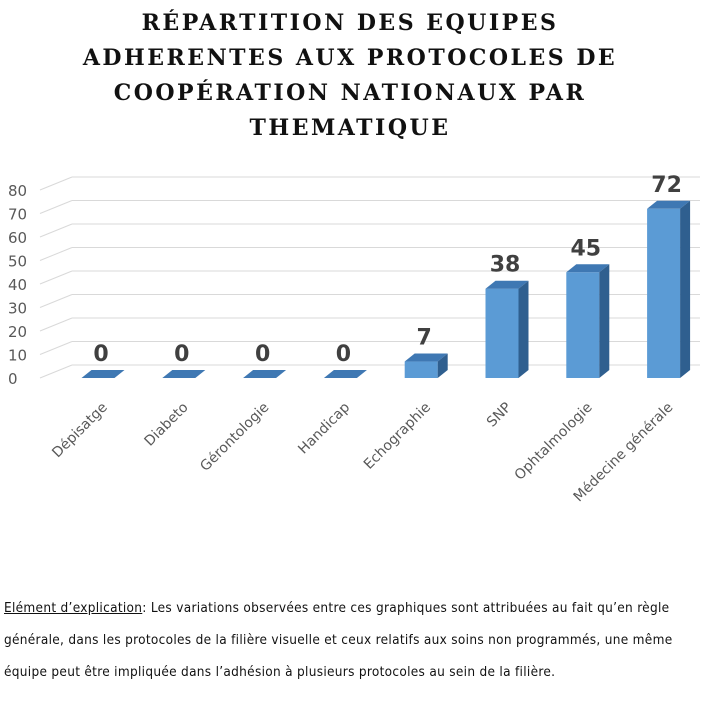 The image size is (703, 718). Describe the element at coordinates (234, 437) in the screenshot. I see `x-tick-label: Gérontologie` at that location.